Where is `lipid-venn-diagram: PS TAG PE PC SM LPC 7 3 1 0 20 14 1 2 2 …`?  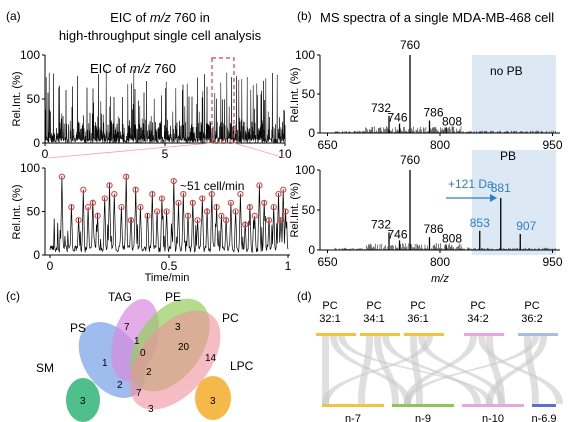 lipid-venn-diagram: PS TAG PE PC SM LPC 7 3 1 0 20 14 1 2 2 … is located at coordinates (145, 356).